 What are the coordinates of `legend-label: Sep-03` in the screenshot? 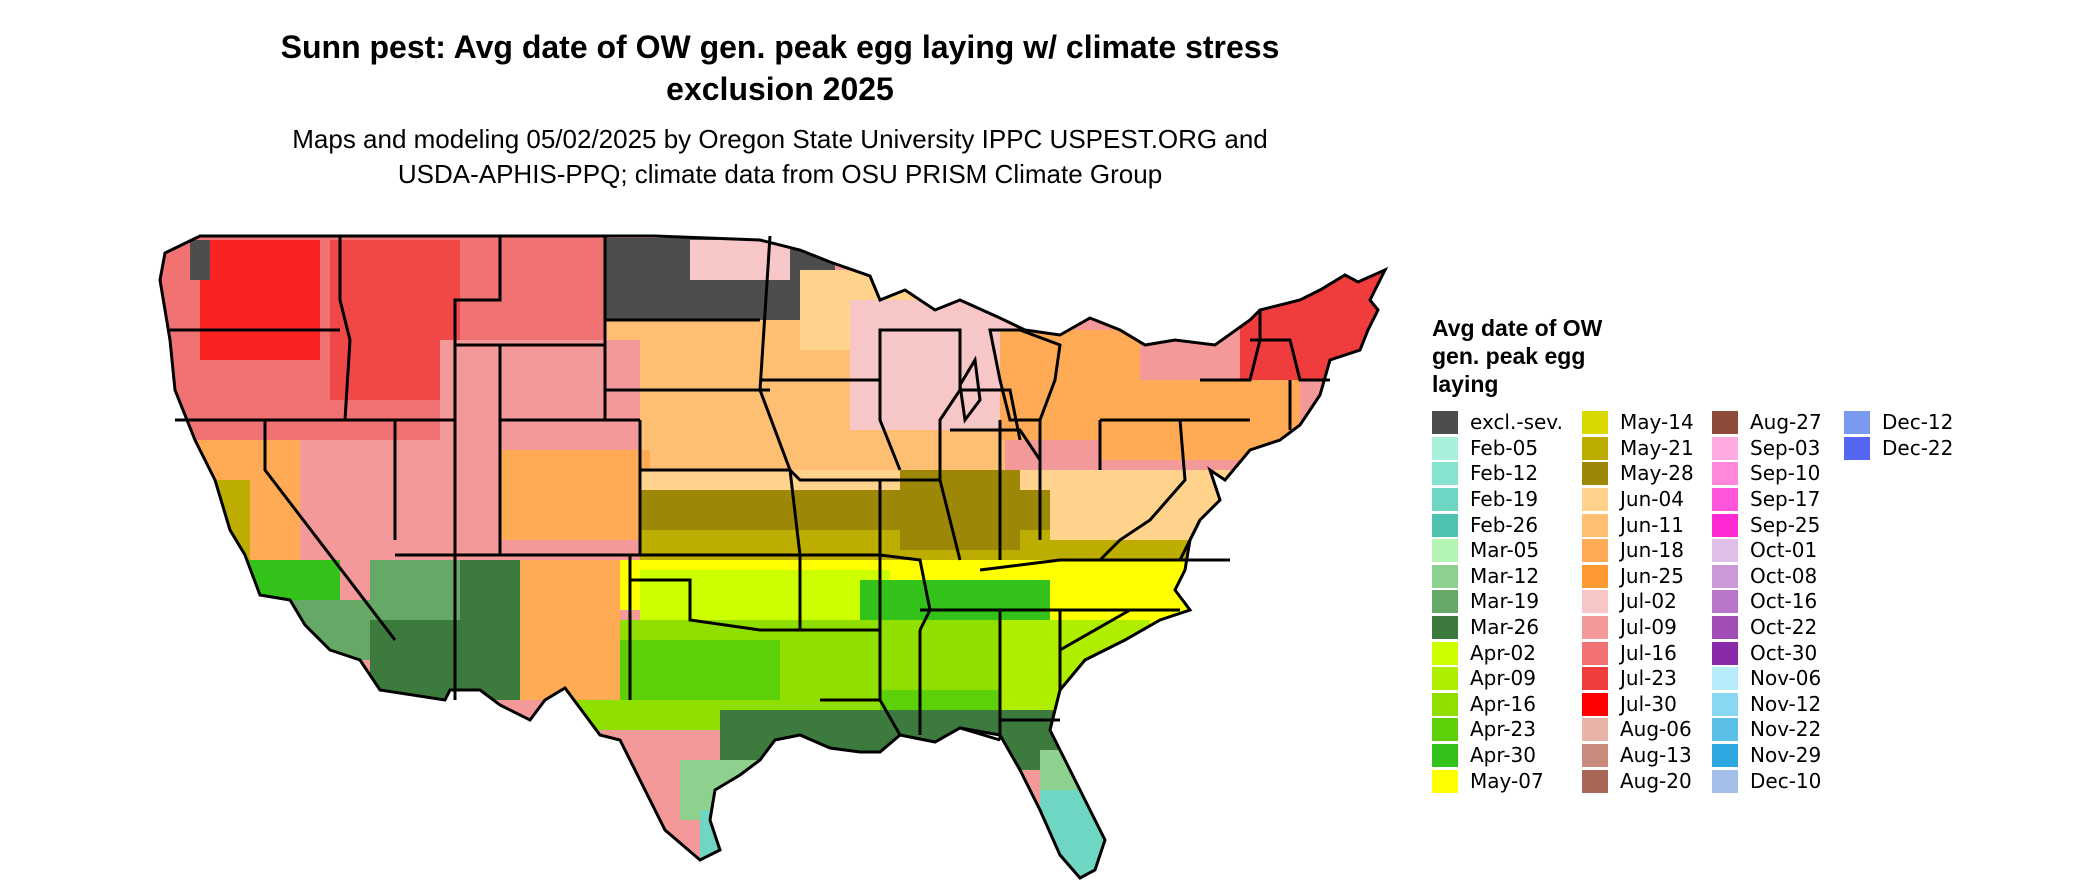 It's located at (1785, 447).